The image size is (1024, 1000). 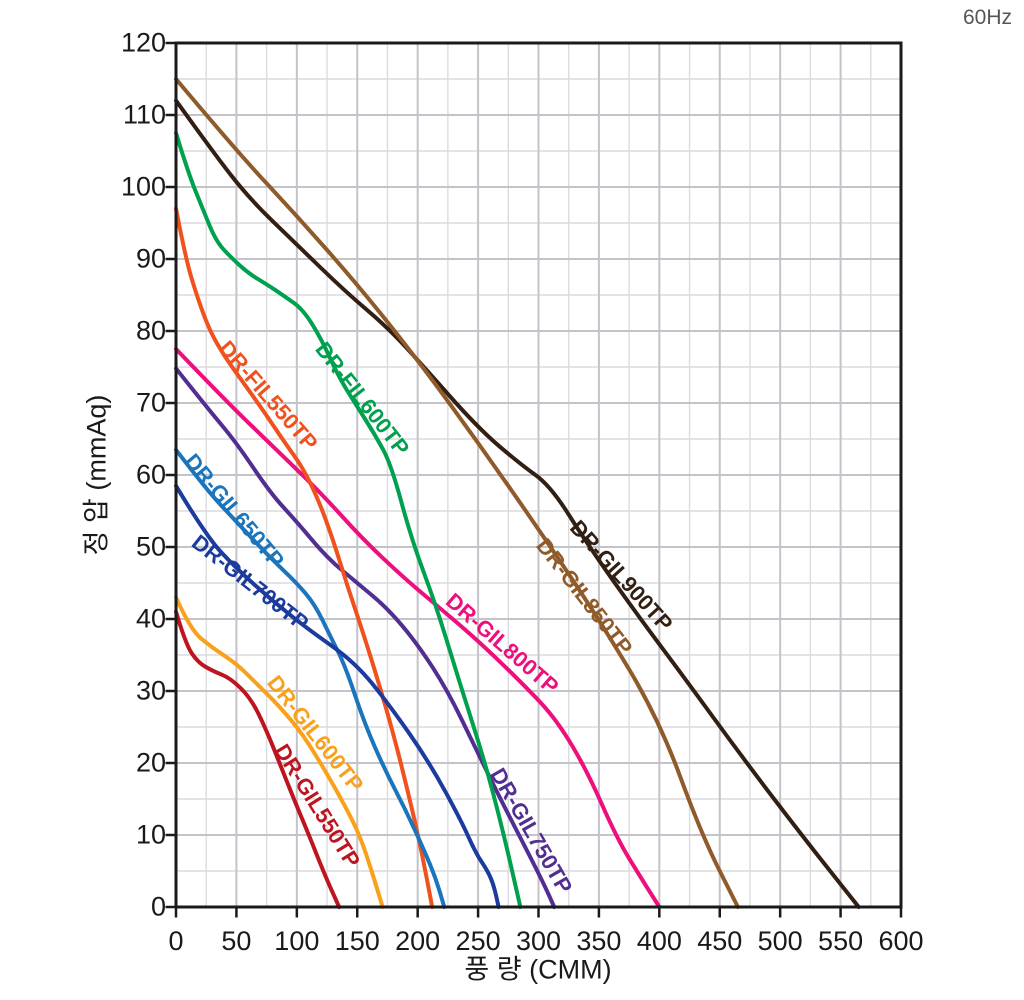 I want to click on x-tick-label: 350, so click(x=599, y=941).